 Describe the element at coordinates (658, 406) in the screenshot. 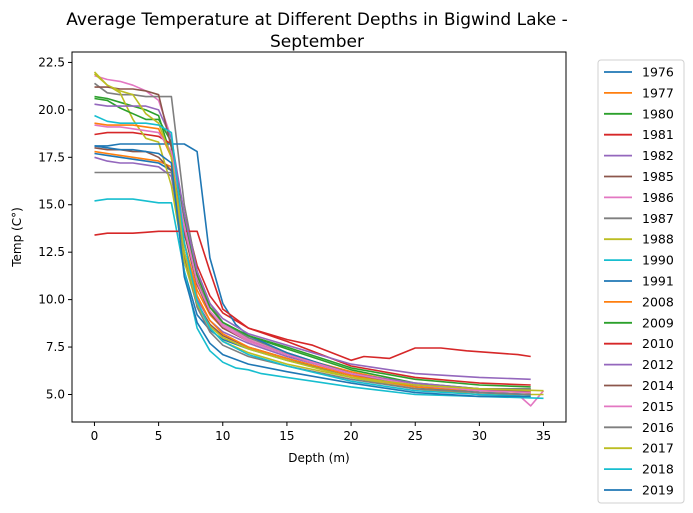

I see `legend-label-2015: 2015` at that location.